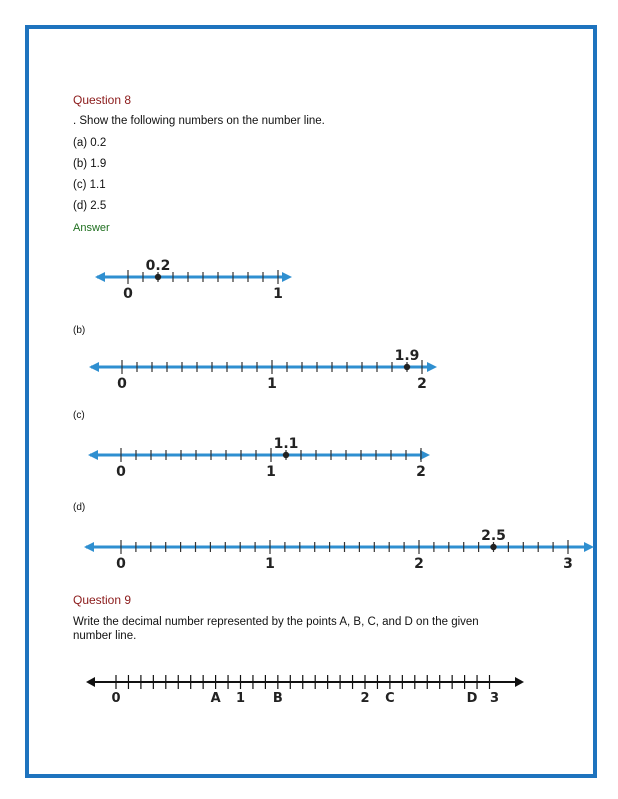 The image size is (618, 799). Describe the element at coordinates (568, 564) in the screenshot. I see `tick-label-3: 3` at that location.